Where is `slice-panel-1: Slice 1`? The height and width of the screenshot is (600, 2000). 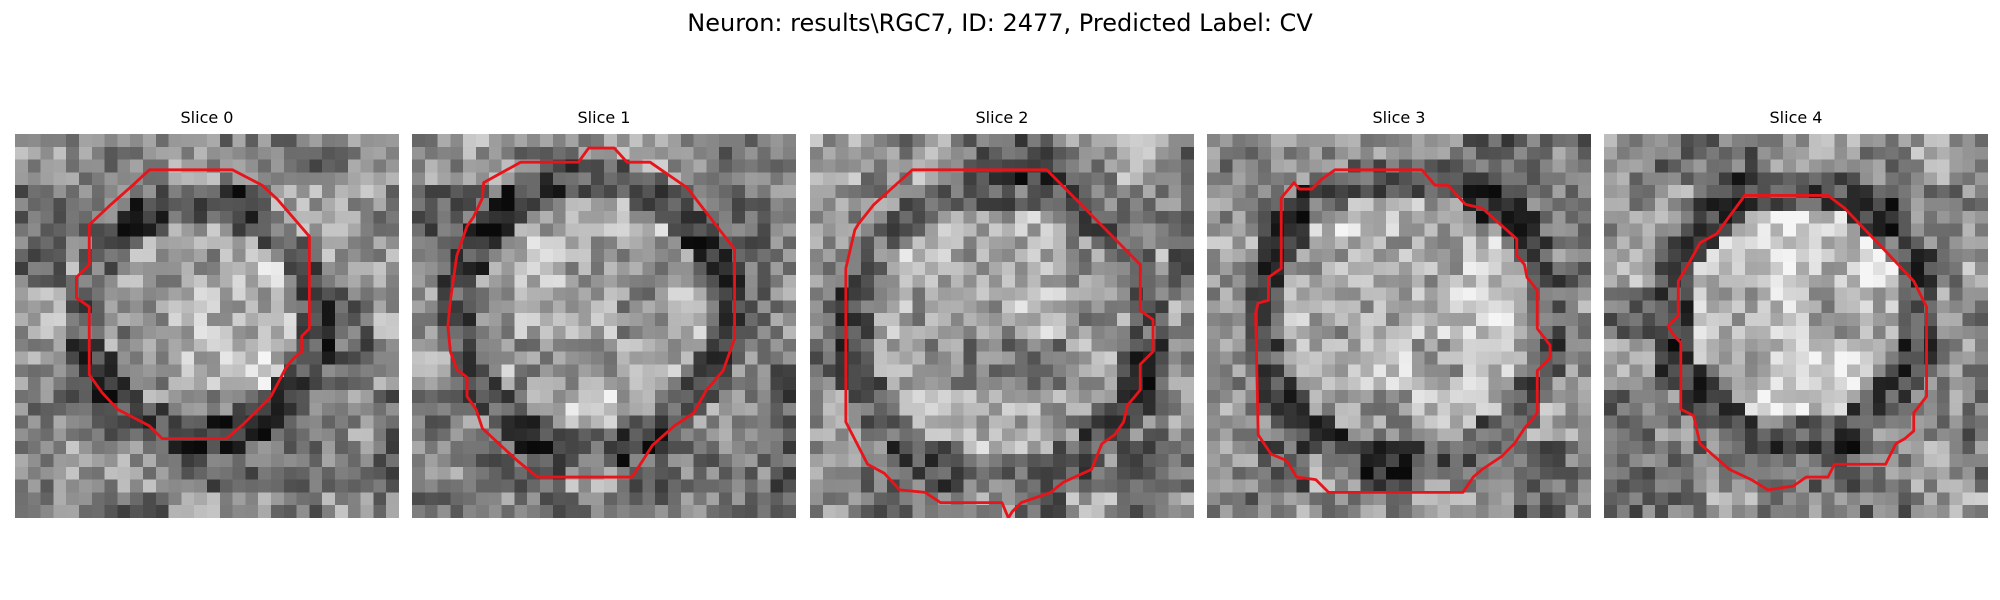
slice-panel-1: Slice 1 is located at coordinates (604, 315).